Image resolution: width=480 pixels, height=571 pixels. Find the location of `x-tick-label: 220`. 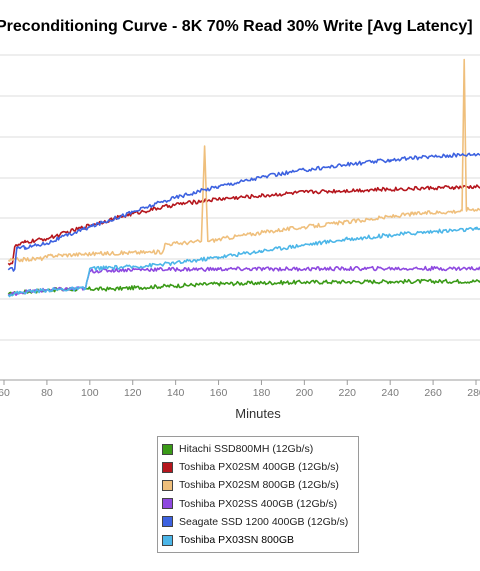

x-tick-label: 220 is located at coordinates (348, 393).